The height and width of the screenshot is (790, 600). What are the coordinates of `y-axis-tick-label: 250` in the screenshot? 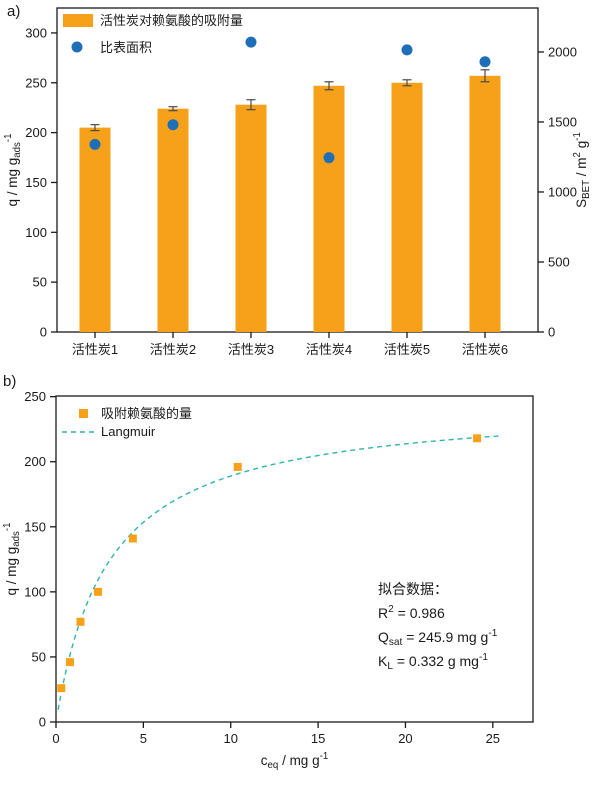 It's located at (35, 396).